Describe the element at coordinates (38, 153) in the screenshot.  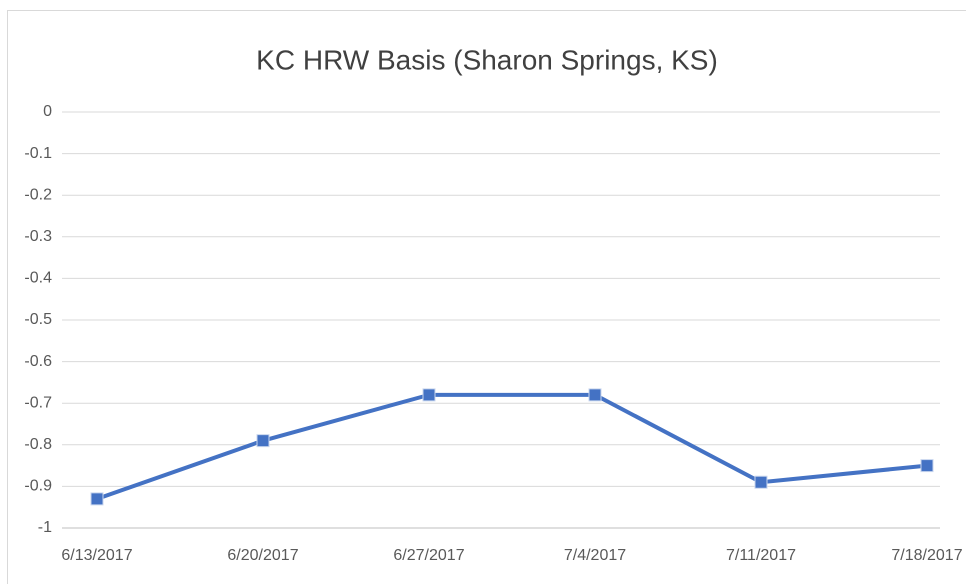
I see `y-tick-label: -0.1` at that location.